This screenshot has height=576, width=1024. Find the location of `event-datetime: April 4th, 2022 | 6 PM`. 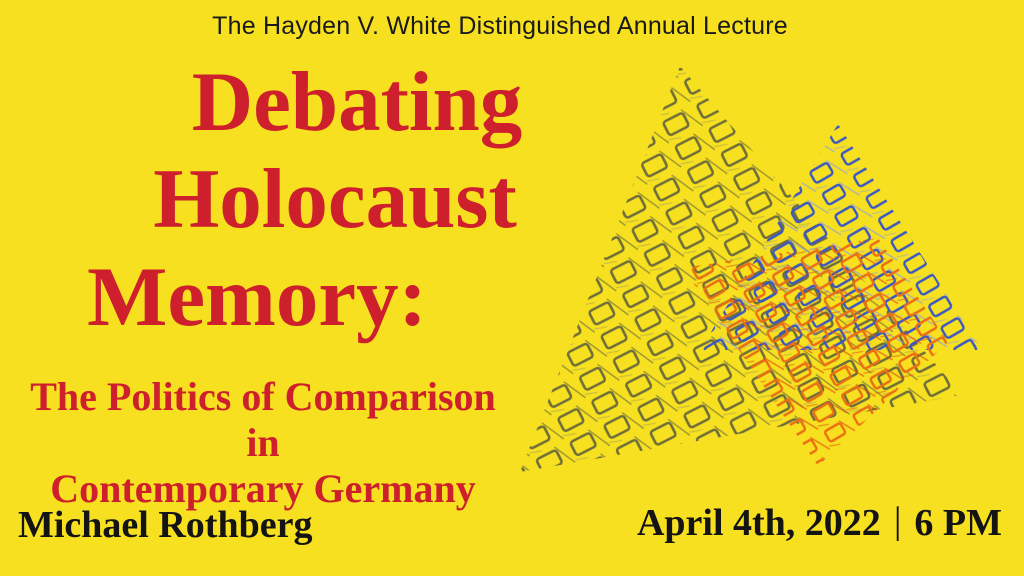

event-datetime: April 4th, 2022 | 6 PM is located at coordinates (819, 522).